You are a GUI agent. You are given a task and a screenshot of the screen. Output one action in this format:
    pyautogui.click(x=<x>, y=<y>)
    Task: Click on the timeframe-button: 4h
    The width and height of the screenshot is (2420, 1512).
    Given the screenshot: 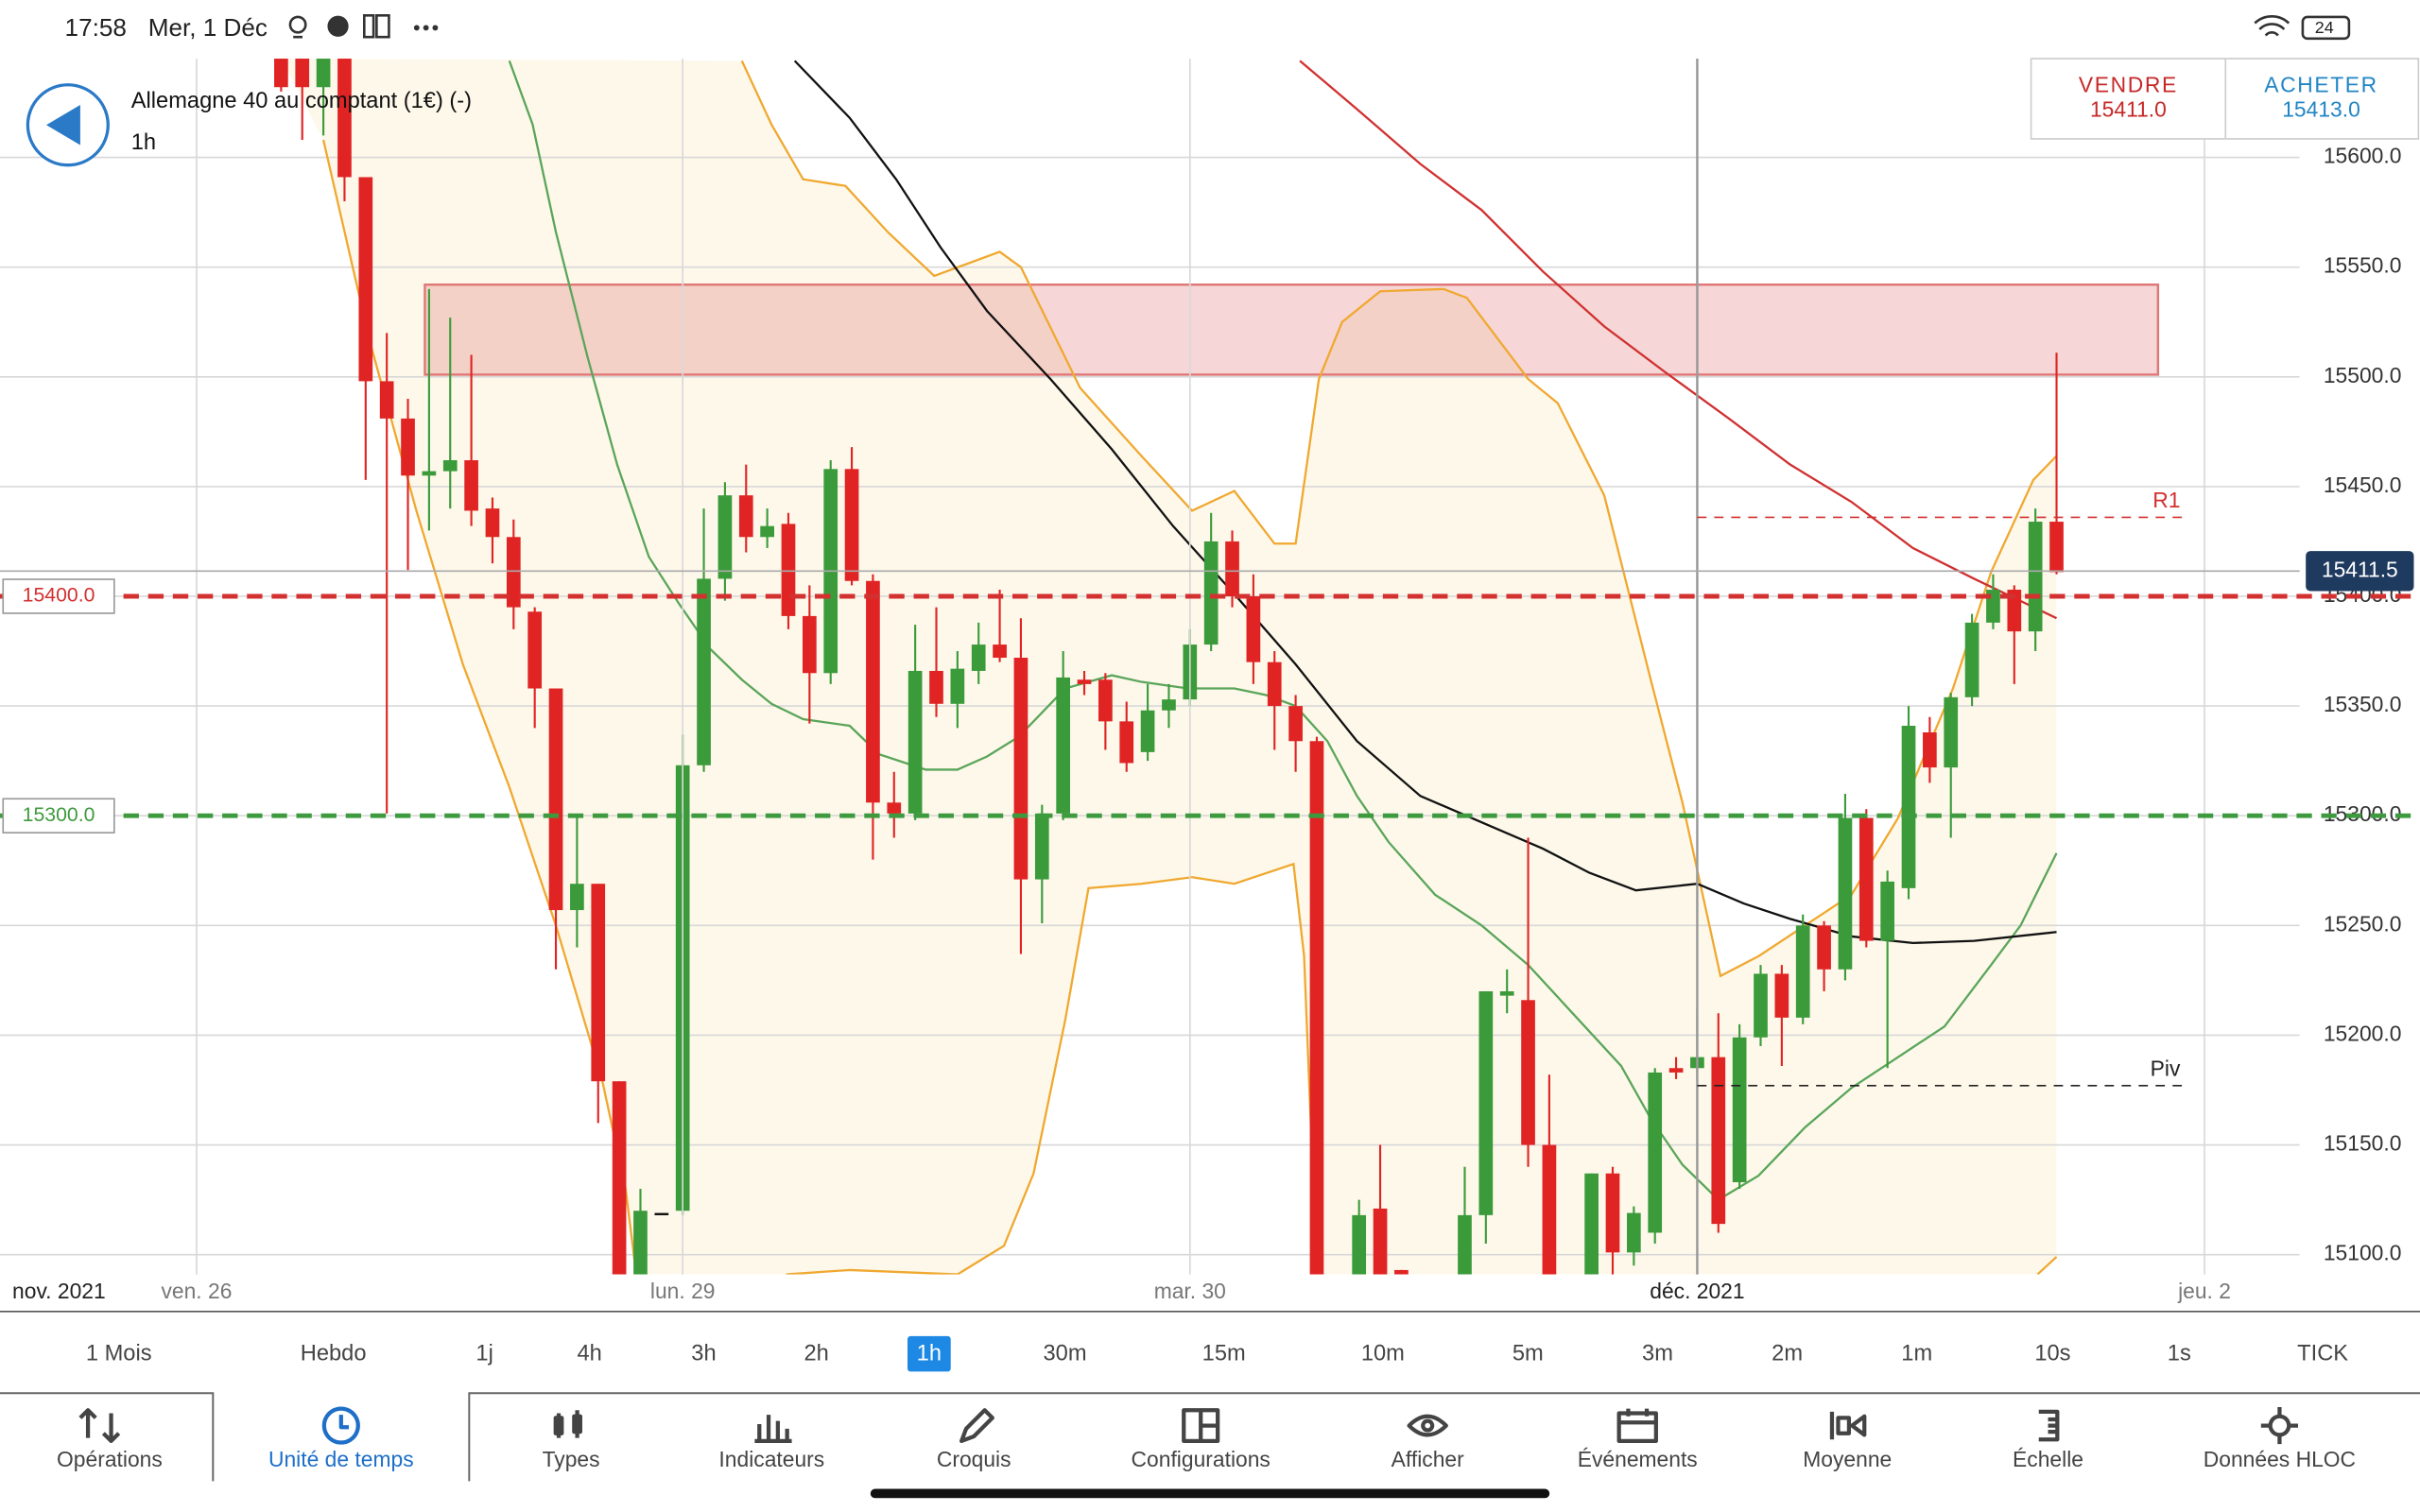 What is the action you would take?
    pyautogui.click(x=590, y=1354)
    